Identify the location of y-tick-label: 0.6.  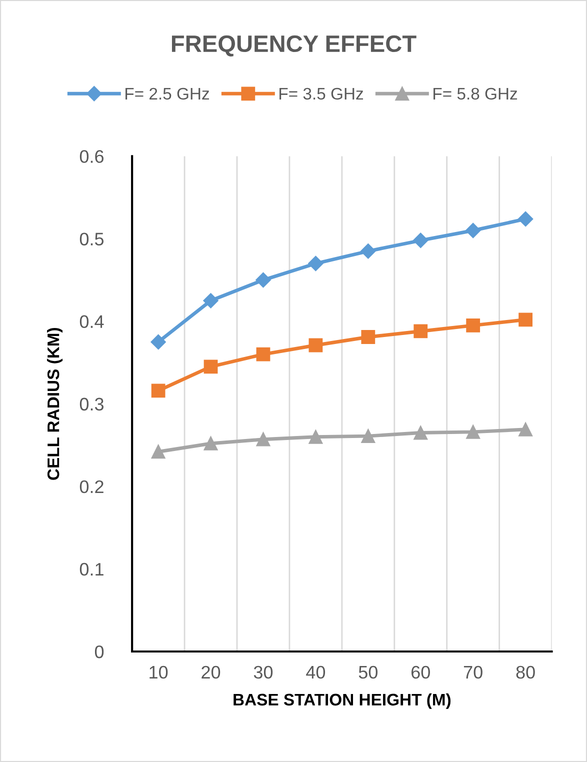
(92, 156).